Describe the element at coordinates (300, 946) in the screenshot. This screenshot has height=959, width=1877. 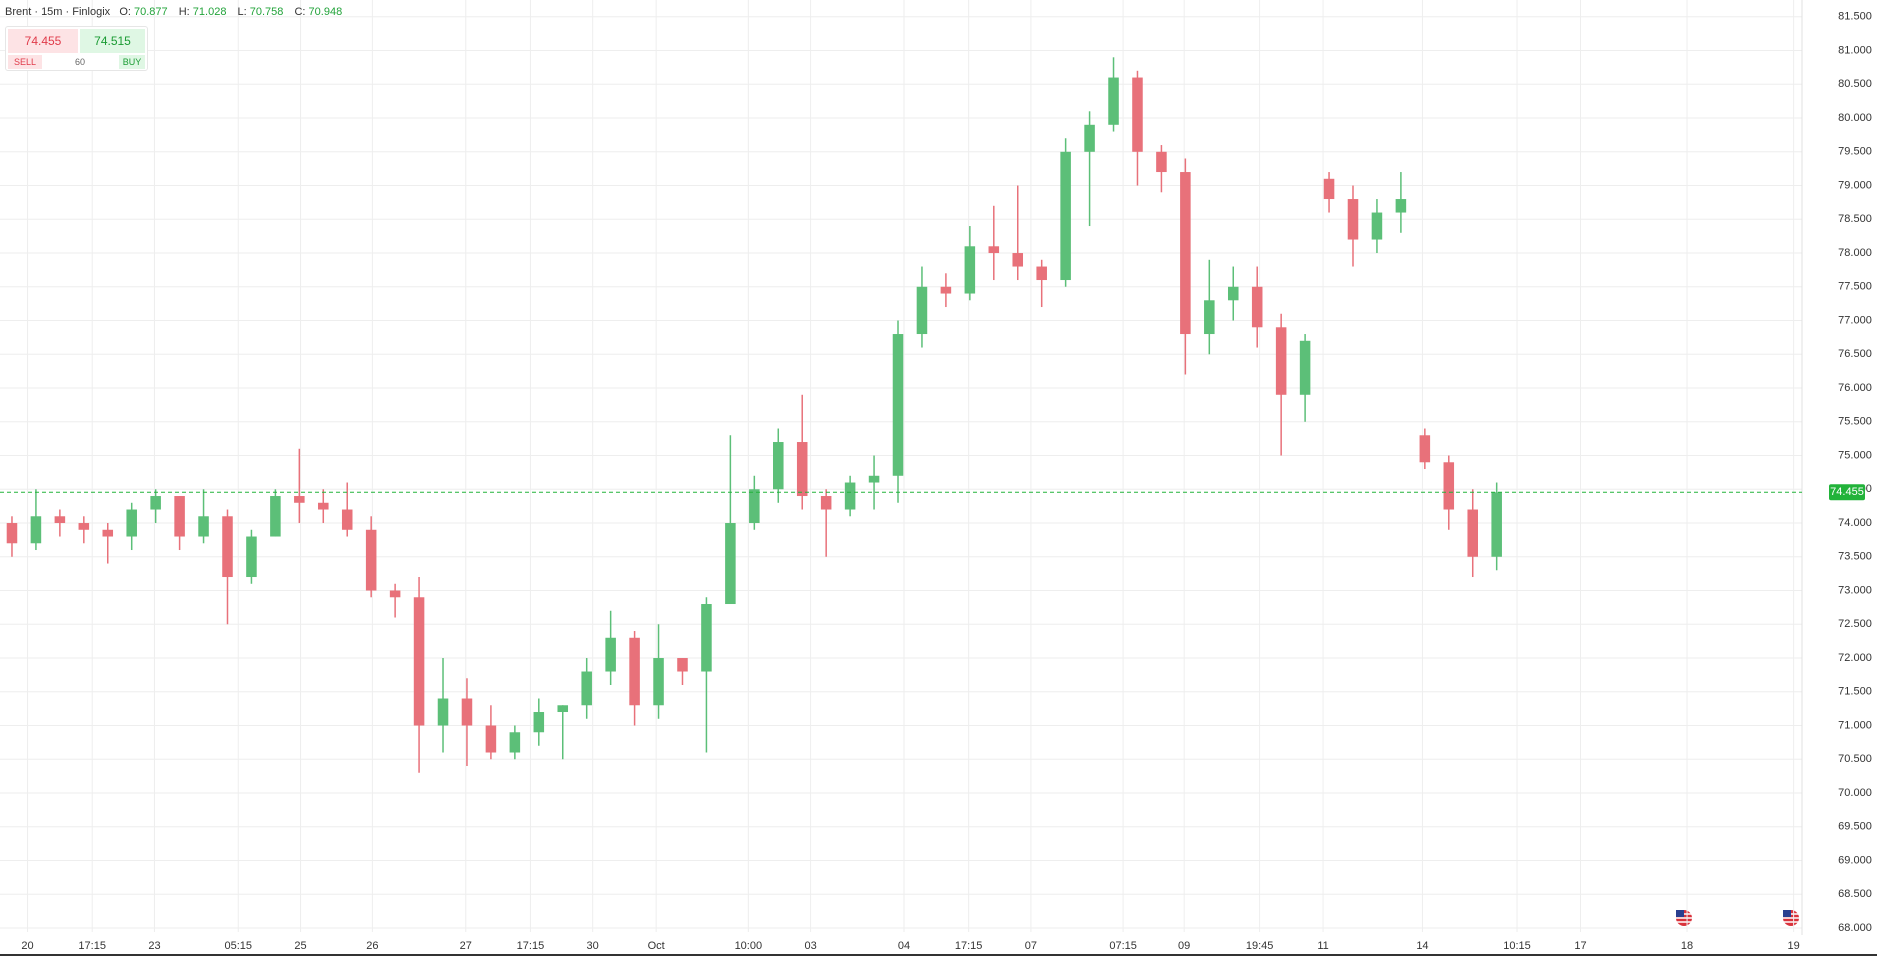
I see `x-tick-label: 25` at that location.